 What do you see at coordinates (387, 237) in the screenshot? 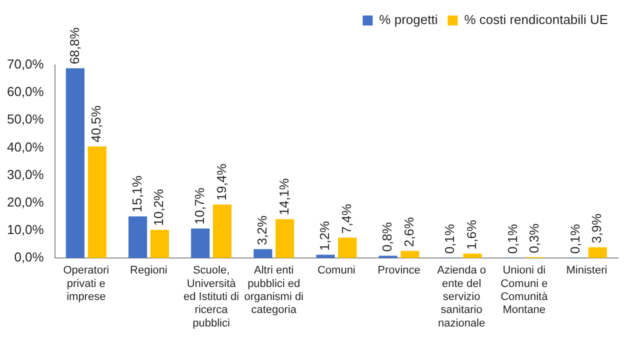
I see `data-label: 0,8%` at bounding box center [387, 237].